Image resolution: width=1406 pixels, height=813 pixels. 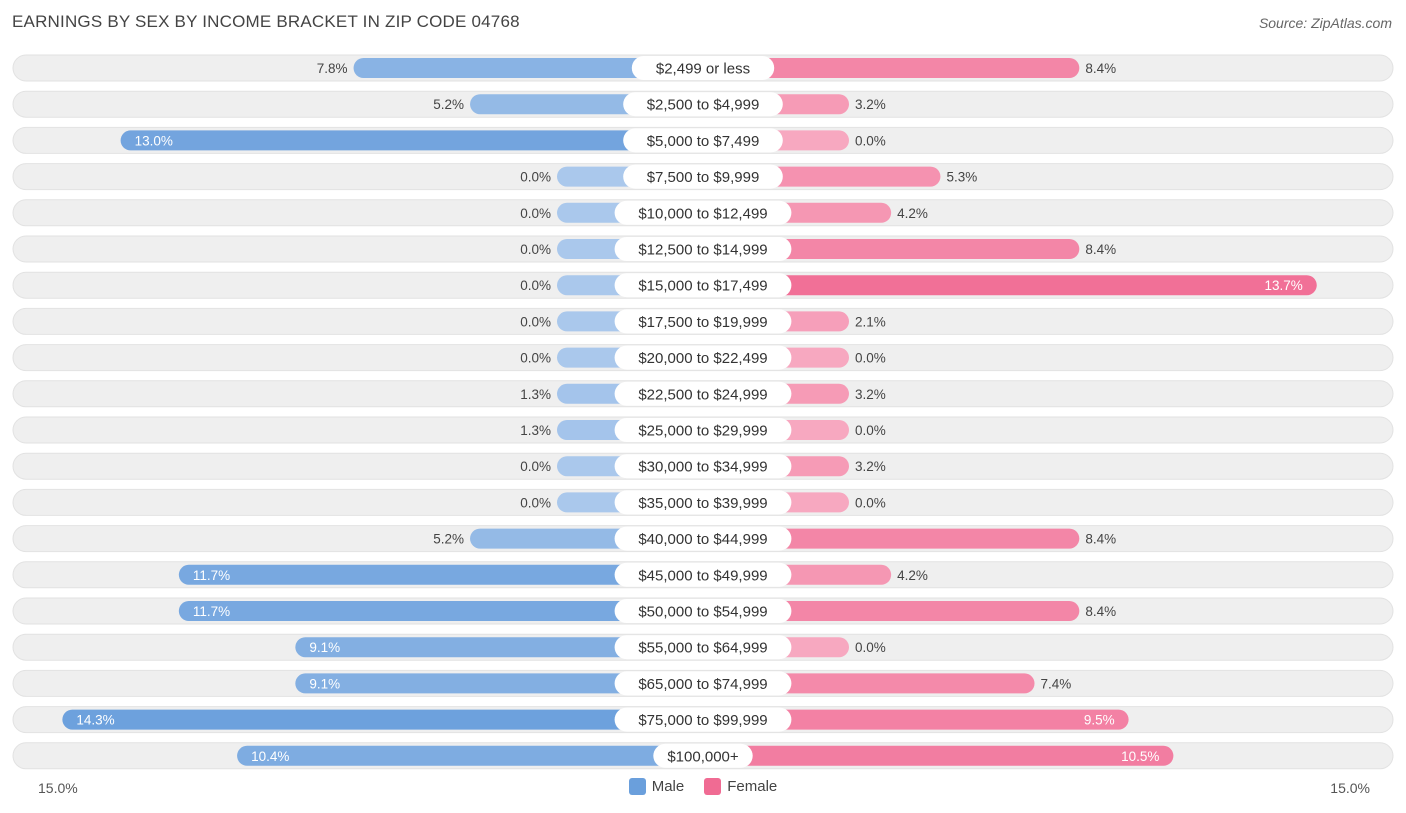 I want to click on source-credit: Source: ZipAtlas.com, so click(x=1325, y=23).